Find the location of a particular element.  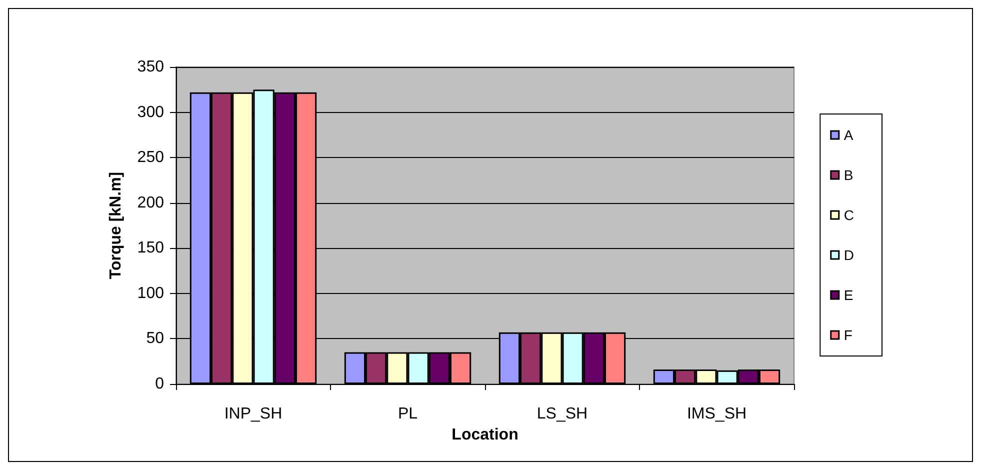

y-tick-label: 150 is located at coordinates (150, 248).